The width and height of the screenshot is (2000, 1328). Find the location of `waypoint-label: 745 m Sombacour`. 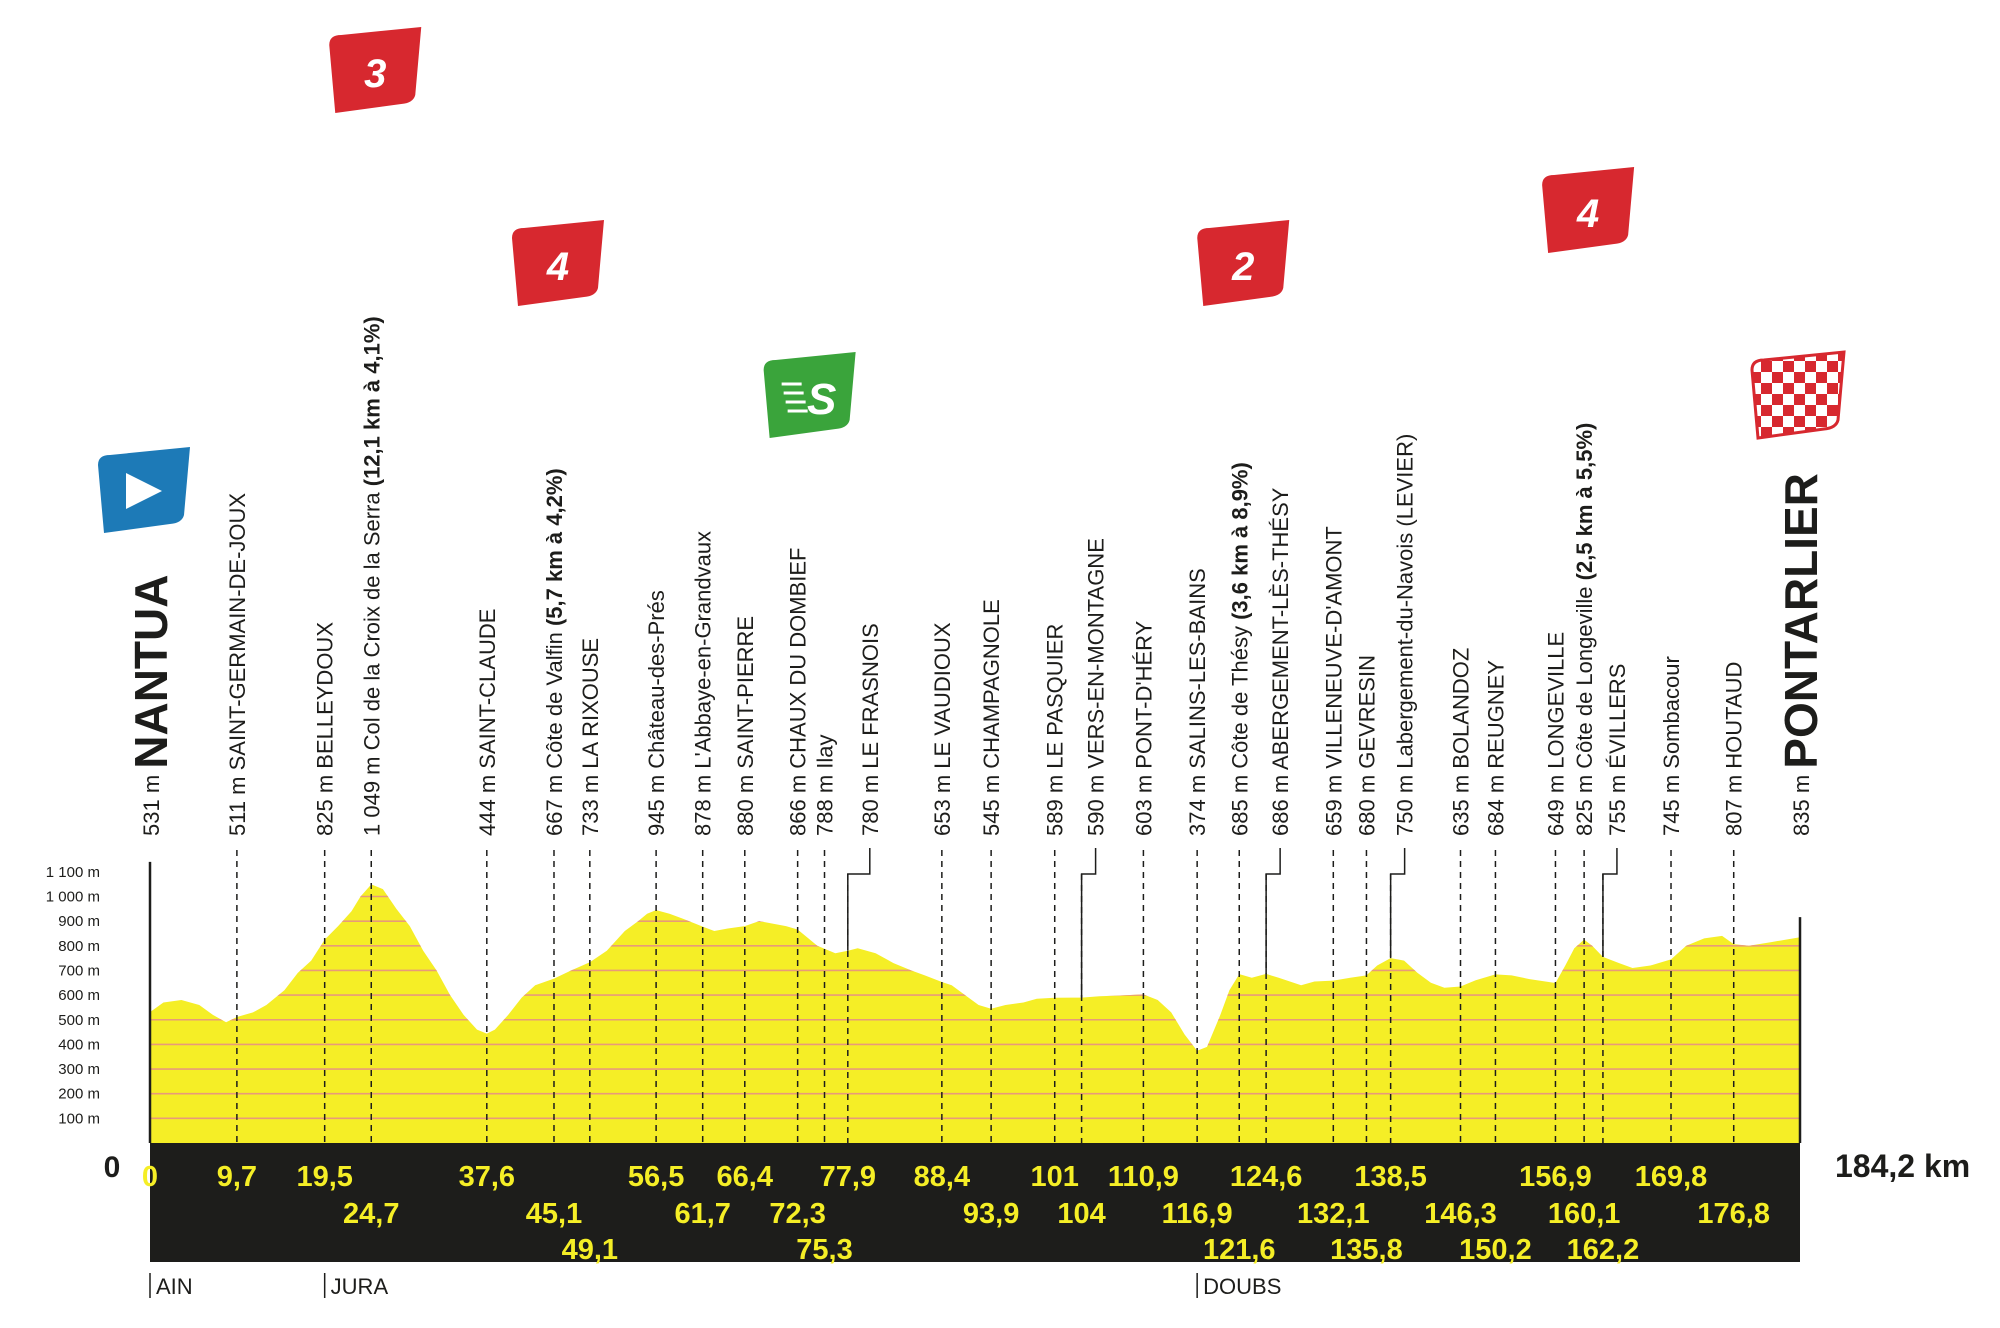

waypoint-label: 745 m Sombacour is located at coordinates (1671, 746).